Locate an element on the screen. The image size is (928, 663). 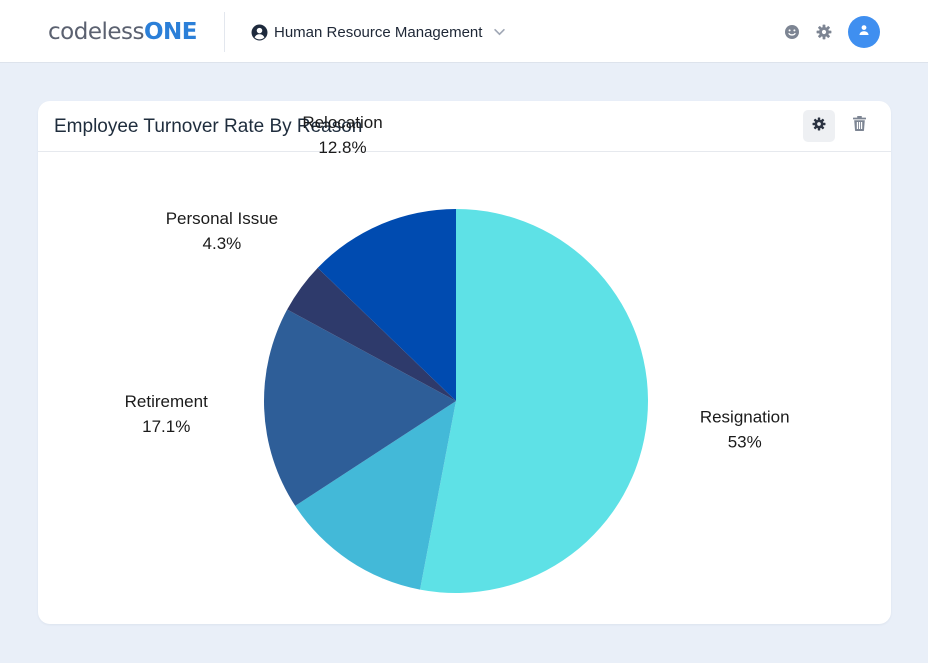
card-settings-button is located at coordinates (819, 126).